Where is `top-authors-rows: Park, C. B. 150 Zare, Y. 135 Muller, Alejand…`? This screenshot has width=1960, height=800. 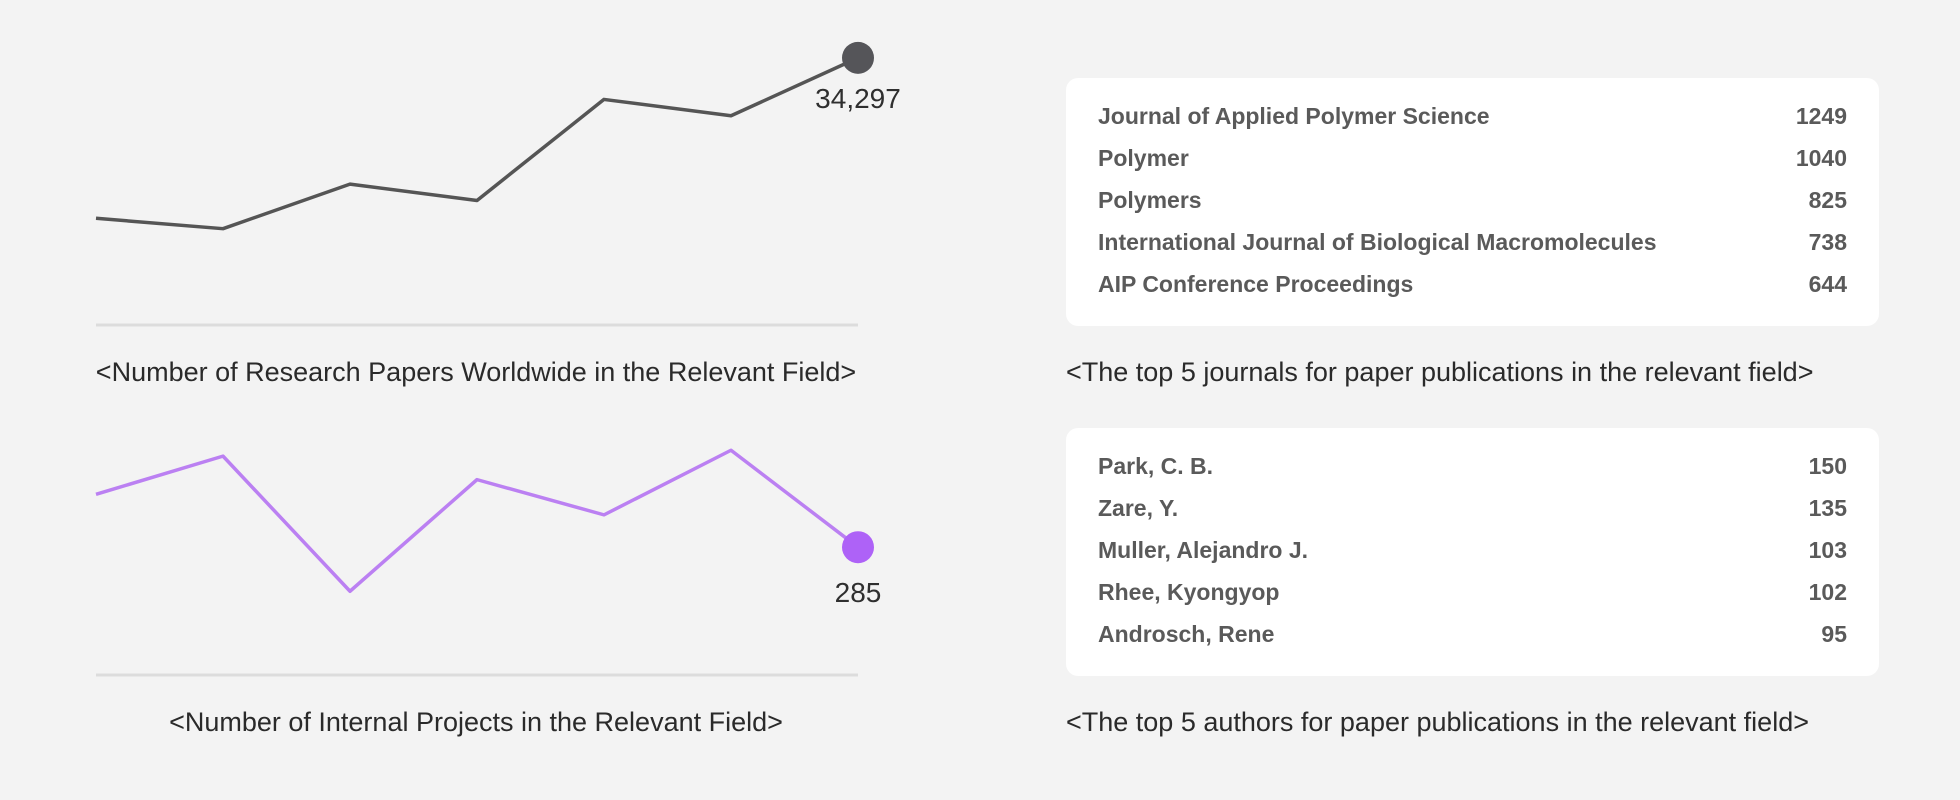
top-authors-rows: Park, C. B. 150 Zare, Y. 135 Muller, Alejand… is located at coordinates (1472, 550).